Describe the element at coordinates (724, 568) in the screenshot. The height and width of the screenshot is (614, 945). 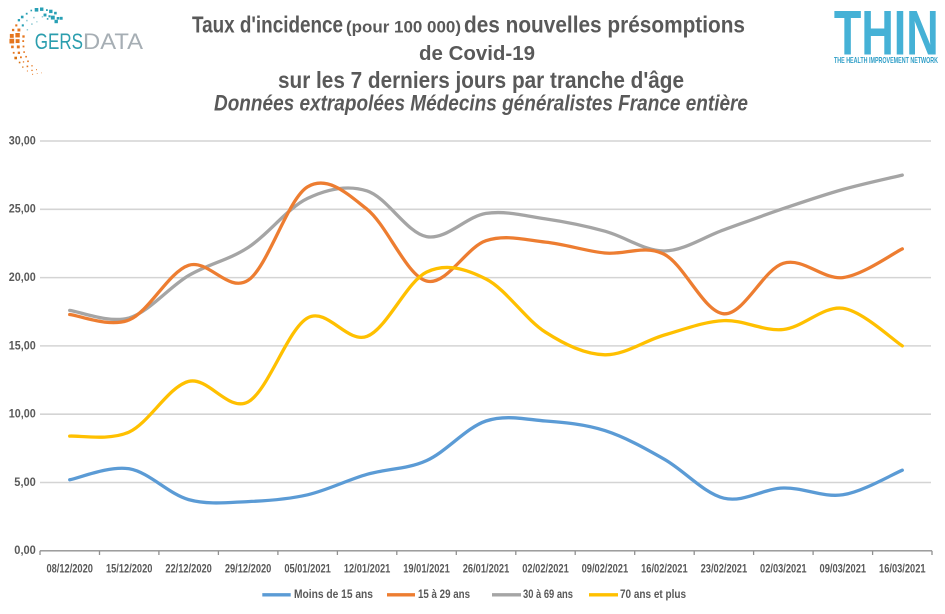
I see `svg-text: 23/02/2021` at that location.